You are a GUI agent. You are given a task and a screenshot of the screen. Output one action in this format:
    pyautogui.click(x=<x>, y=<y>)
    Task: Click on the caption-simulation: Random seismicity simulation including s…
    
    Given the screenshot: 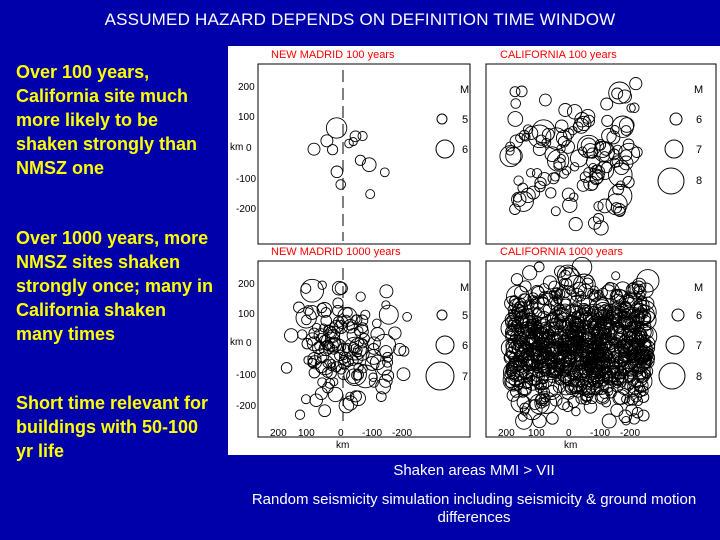 What is the action you would take?
    pyautogui.click(x=474, y=508)
    